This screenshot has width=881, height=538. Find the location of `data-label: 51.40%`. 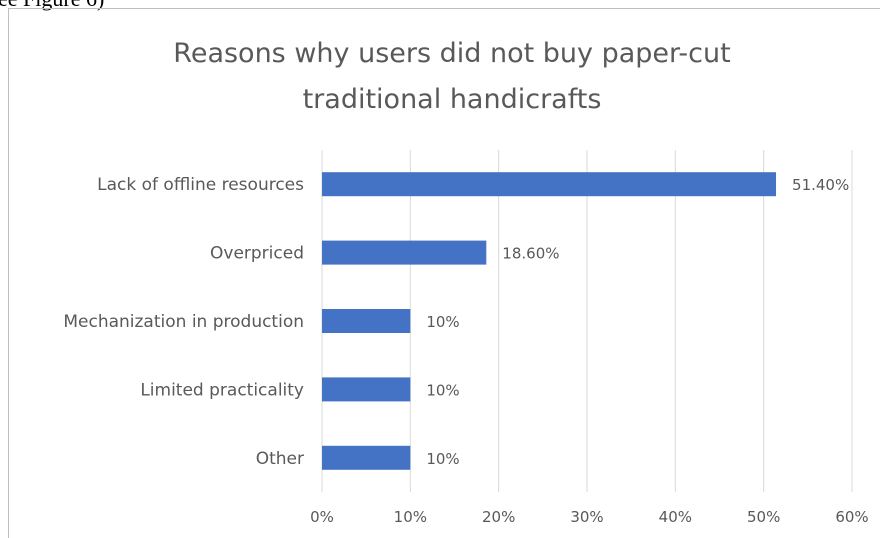

data-label: 51.40% is located at coordinates (820, 185).